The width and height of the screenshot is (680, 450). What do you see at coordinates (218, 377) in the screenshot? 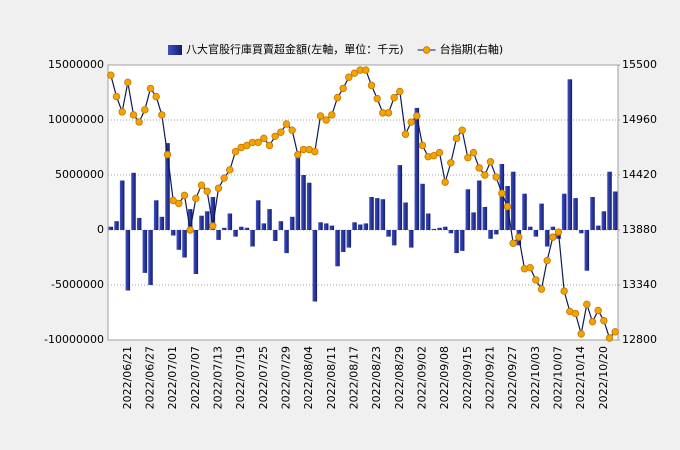
I see `x-tick-label: 2022/07/13` at bounding box center [218, 377].